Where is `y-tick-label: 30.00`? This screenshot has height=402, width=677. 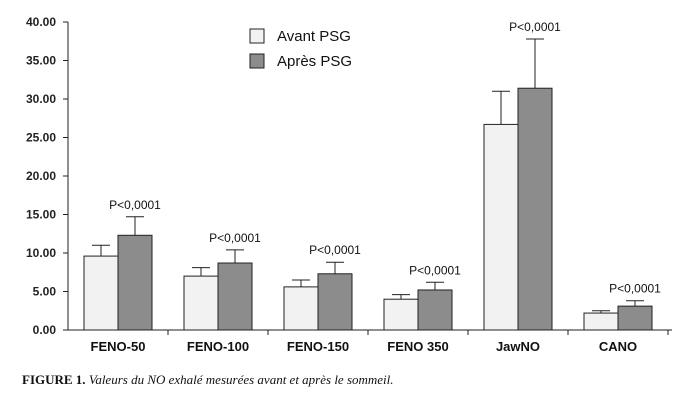 y-tick-label: 30.00 is located at coordinates (41, 99).